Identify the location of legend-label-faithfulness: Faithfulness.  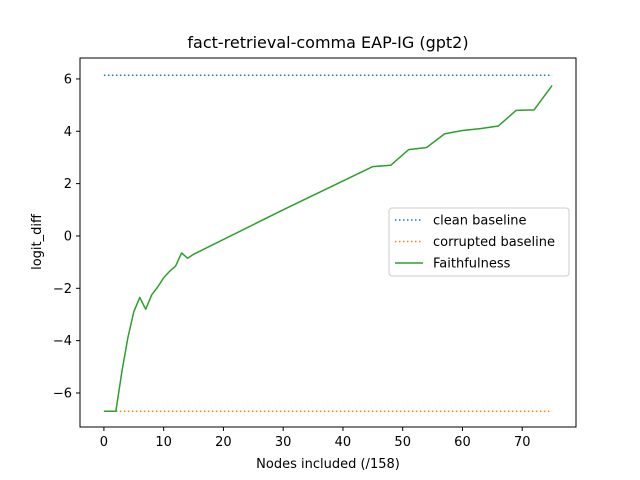
(472, 264).